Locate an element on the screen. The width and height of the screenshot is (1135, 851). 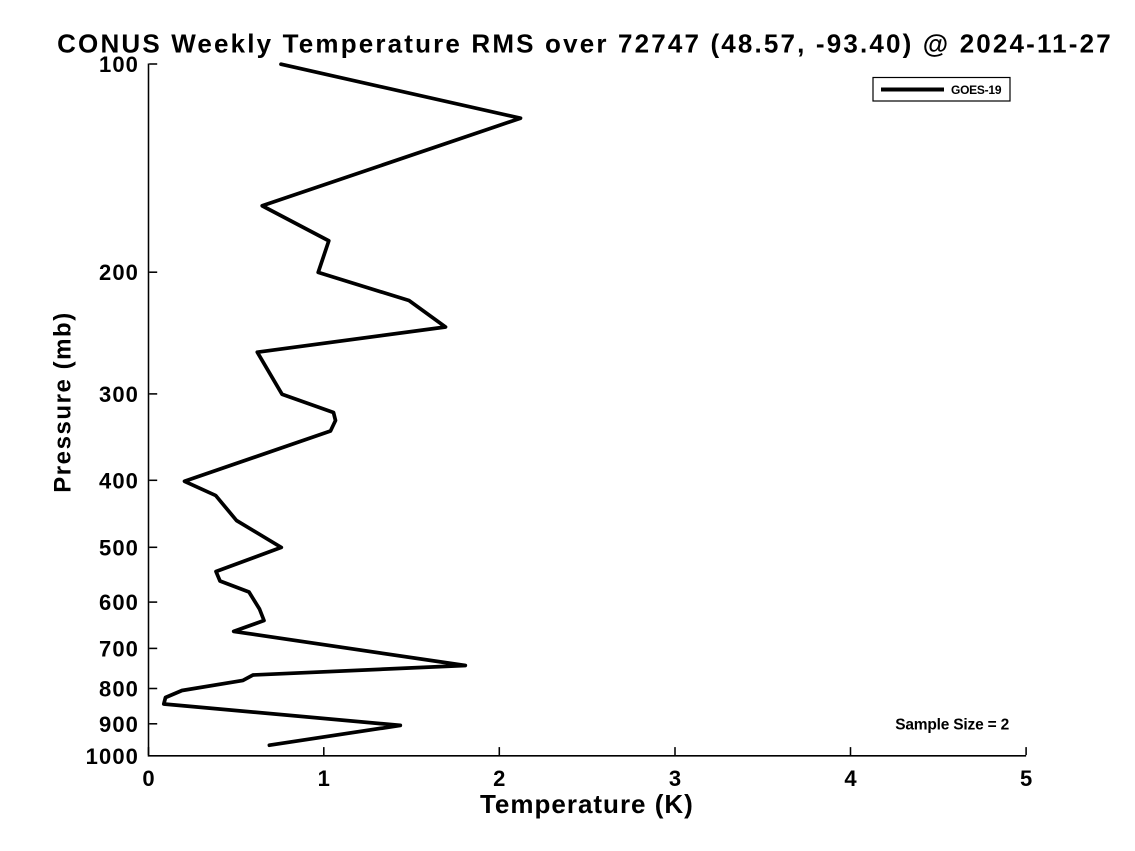
svg-text: 1000 is located at coordinates (112, 756).